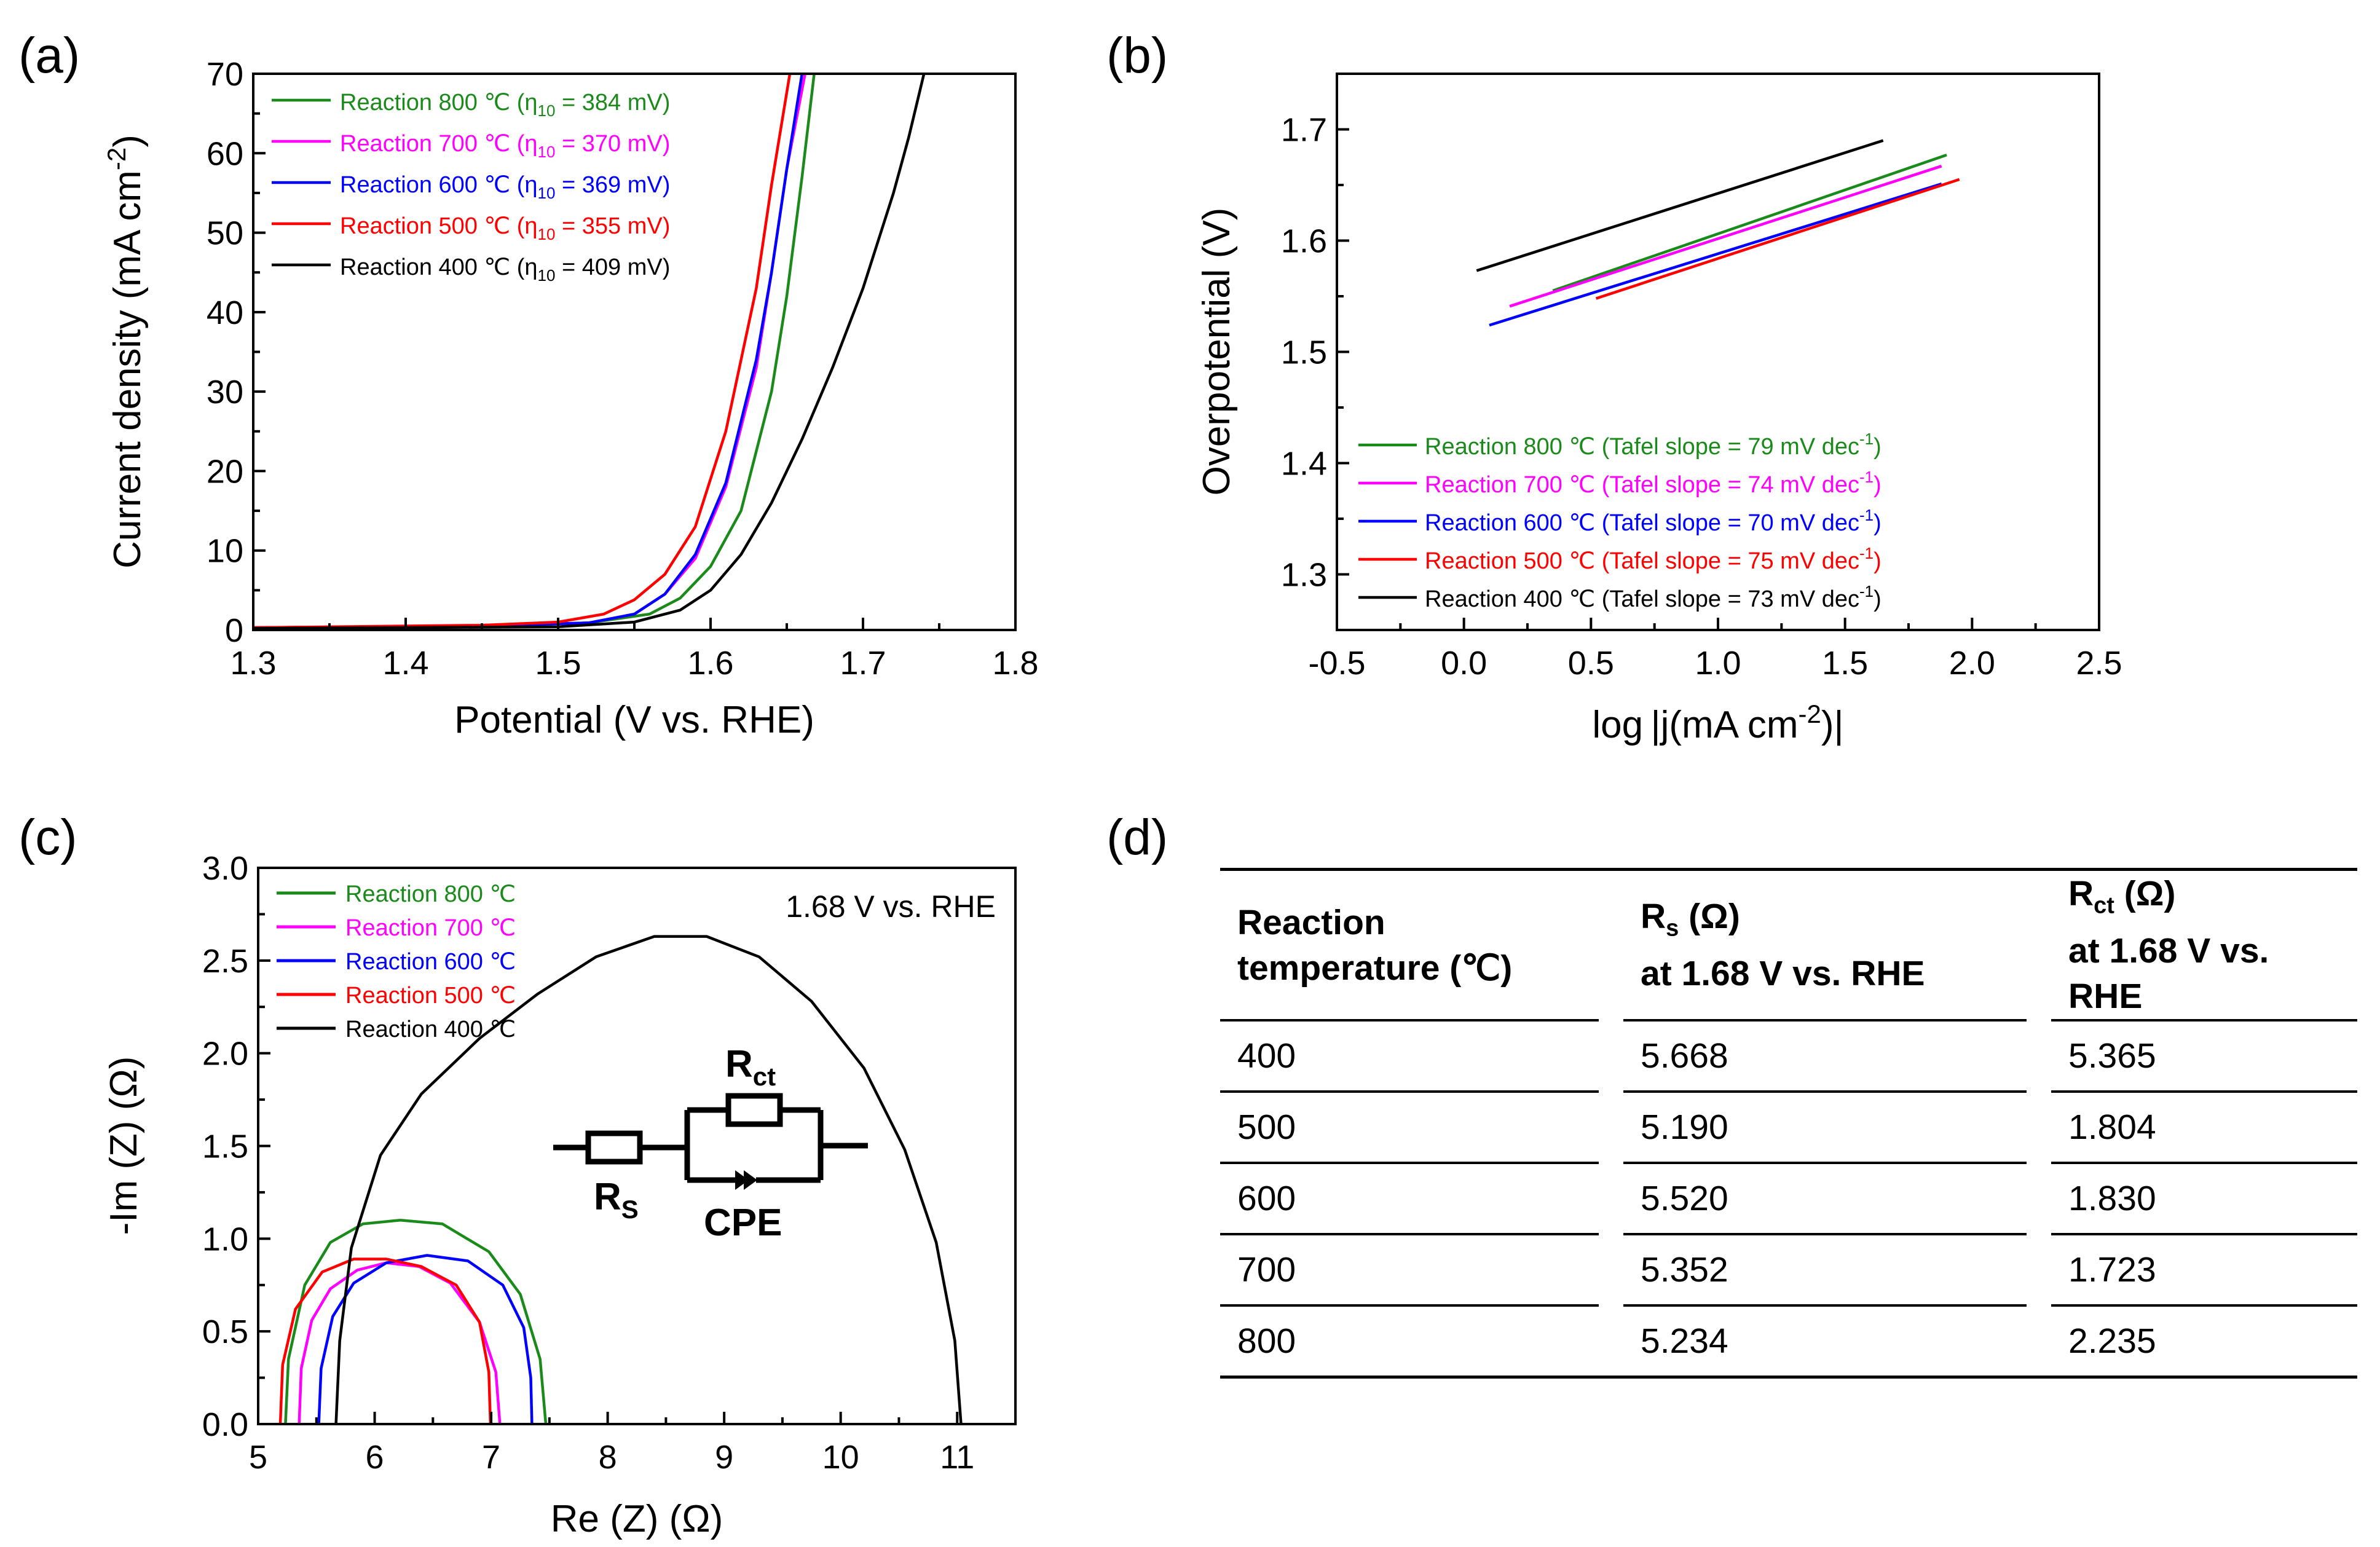  What do you see at coordinates (225, 393) in the screenshot?
I see `y-tick-label: 30` at bounding box center [225, 393].